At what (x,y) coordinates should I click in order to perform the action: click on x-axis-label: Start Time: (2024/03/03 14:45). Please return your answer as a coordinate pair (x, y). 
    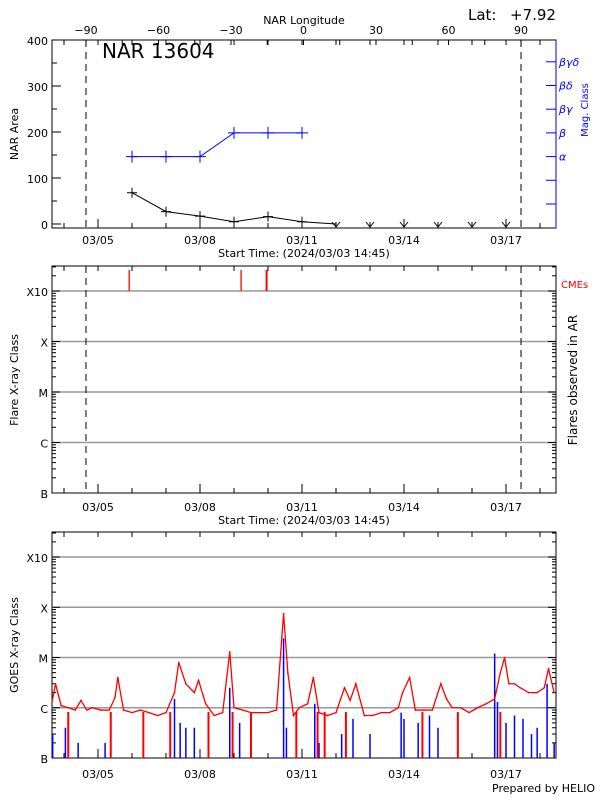
    Looking at the image, I should click on (304, 520).